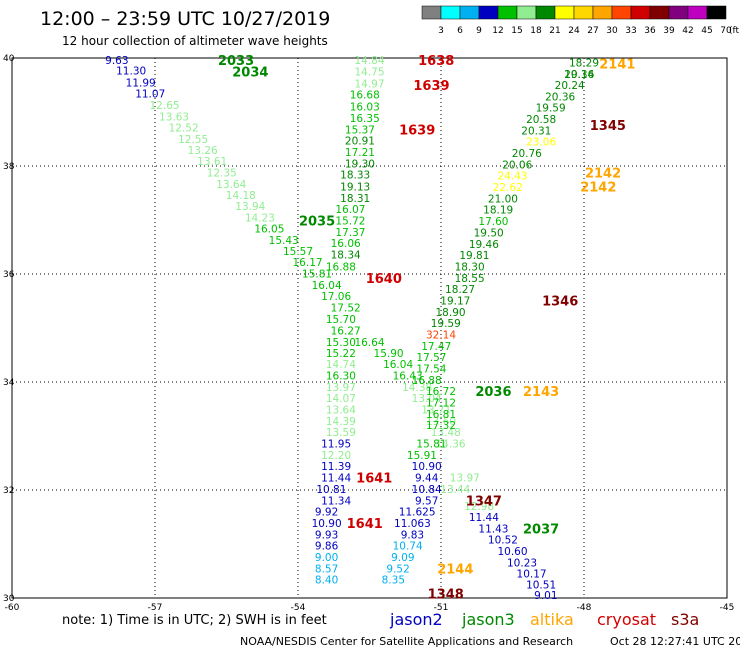 The width and height of the screenshot is (740, 650). Describe the element at coordinates (427, 490) in the screenshot. I see `swh-value: 10.84` at that location.